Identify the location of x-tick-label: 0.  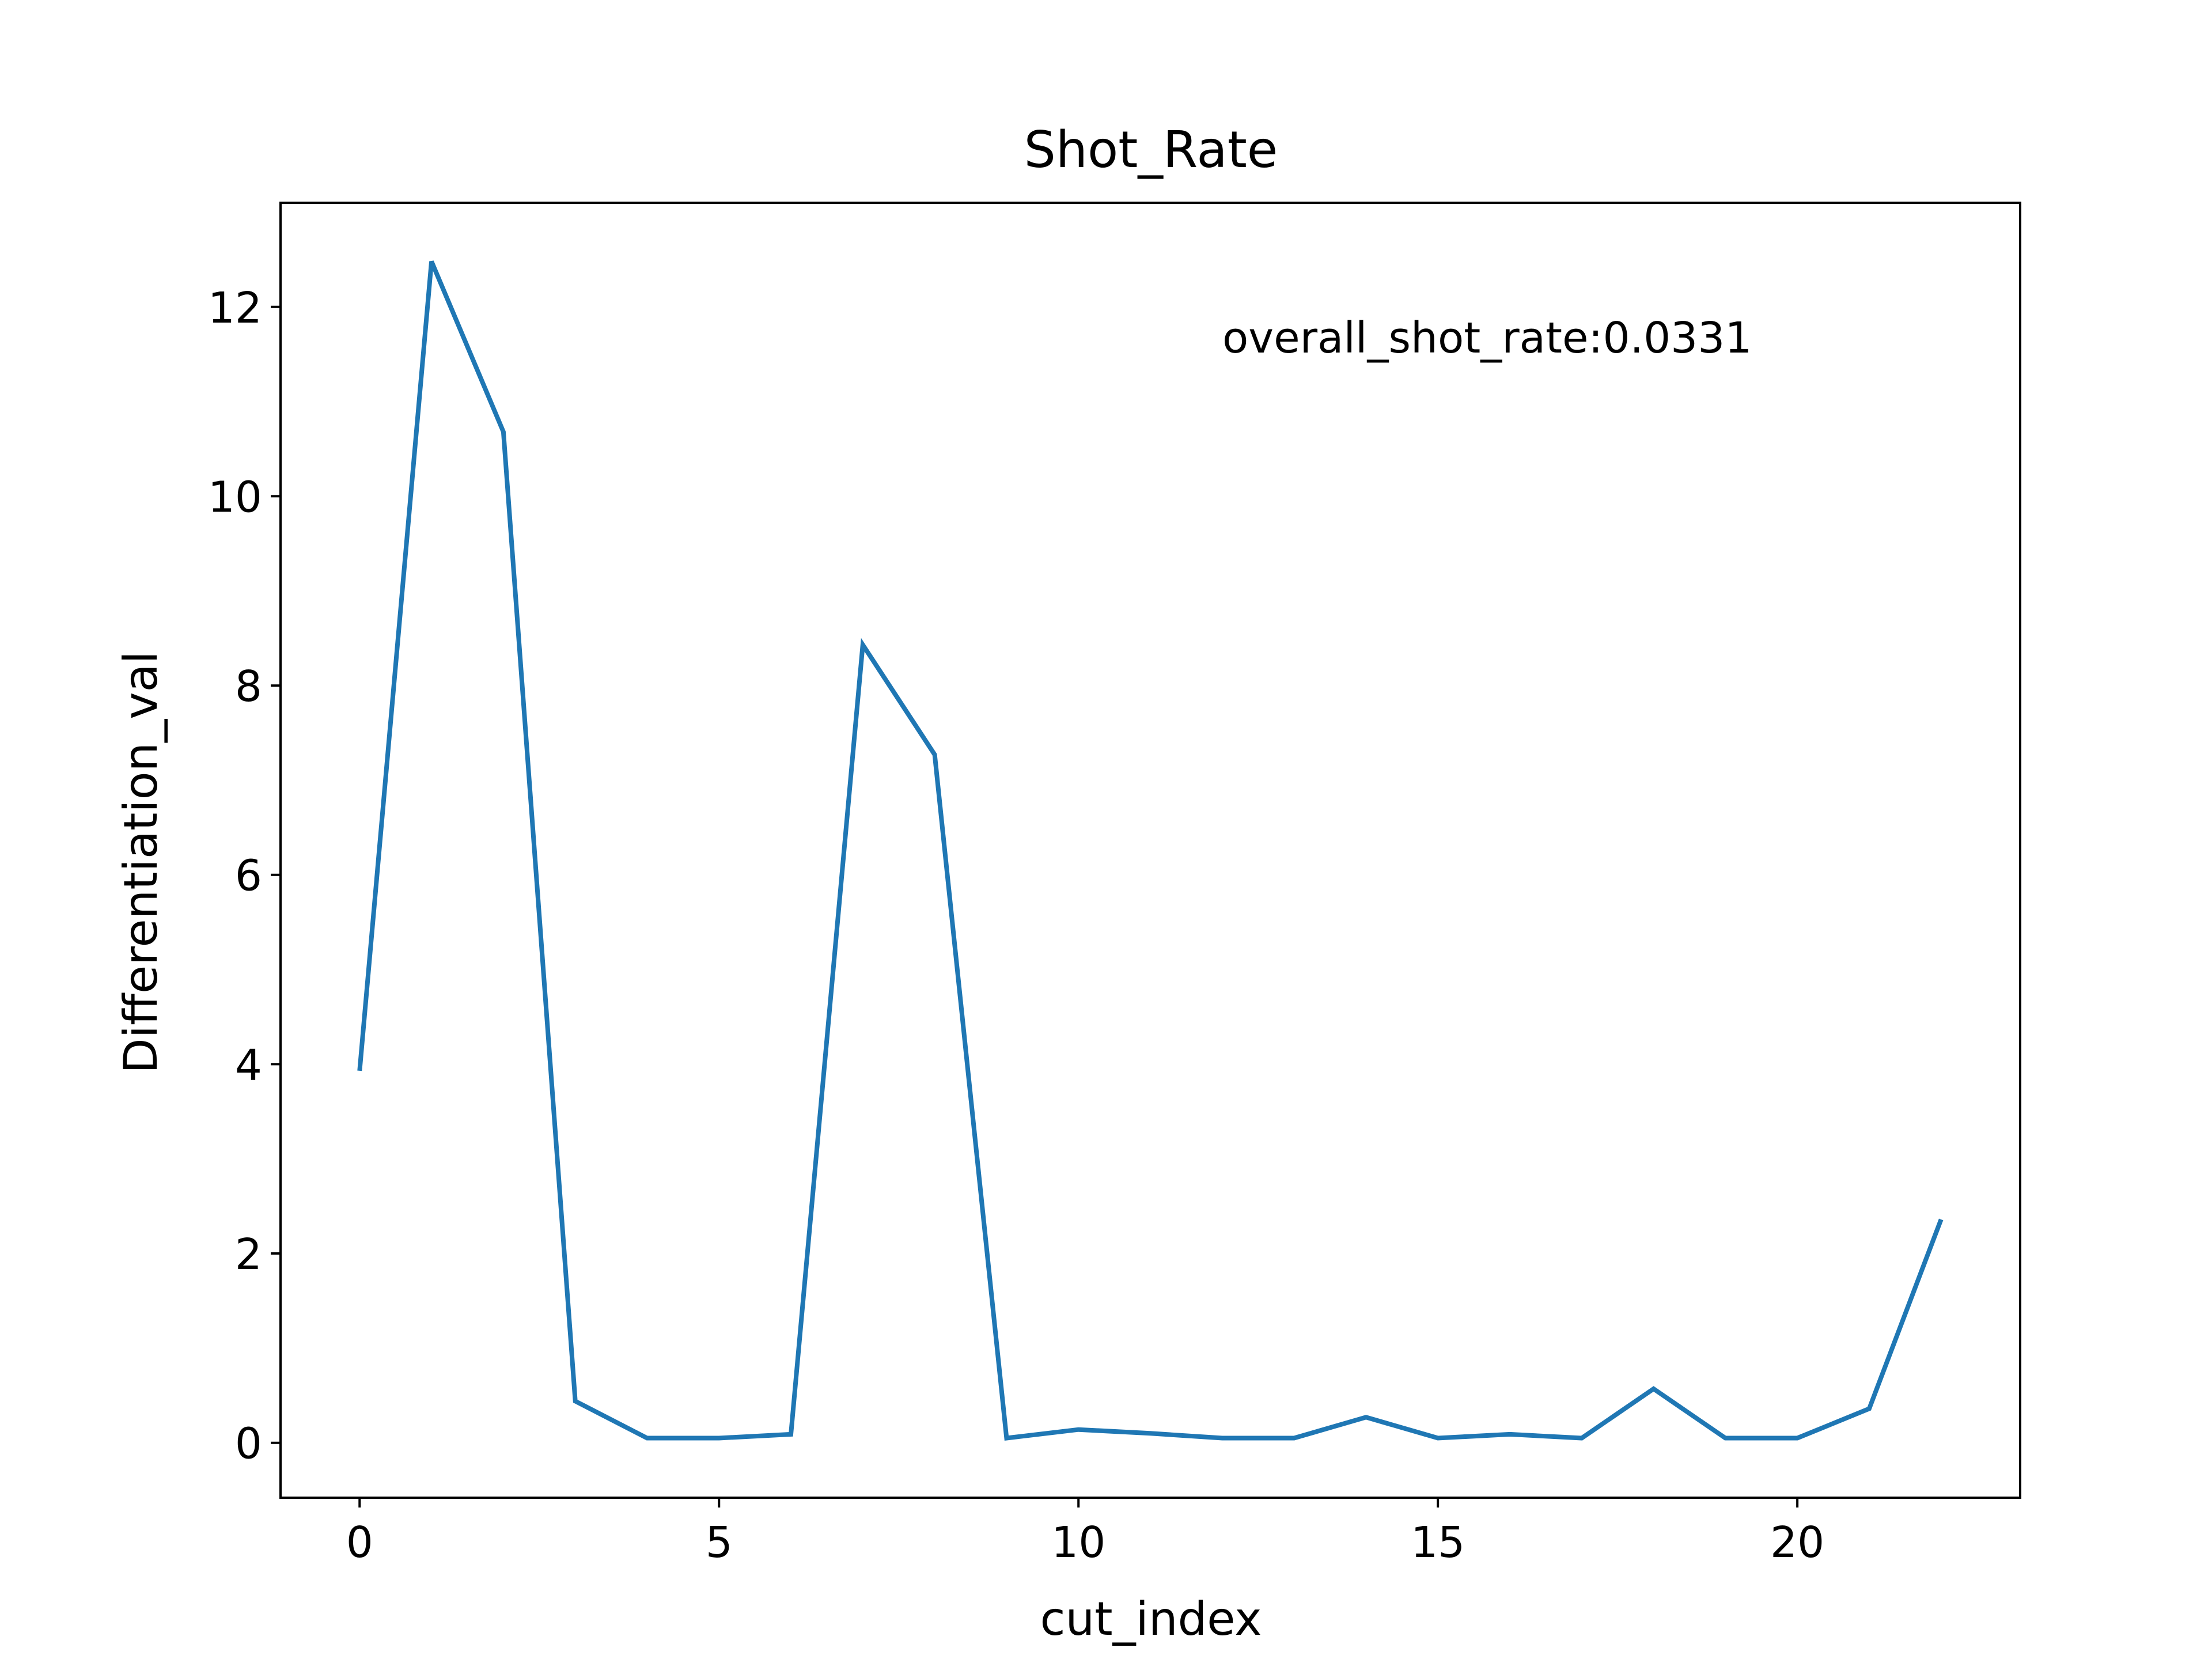
(359, 1542).